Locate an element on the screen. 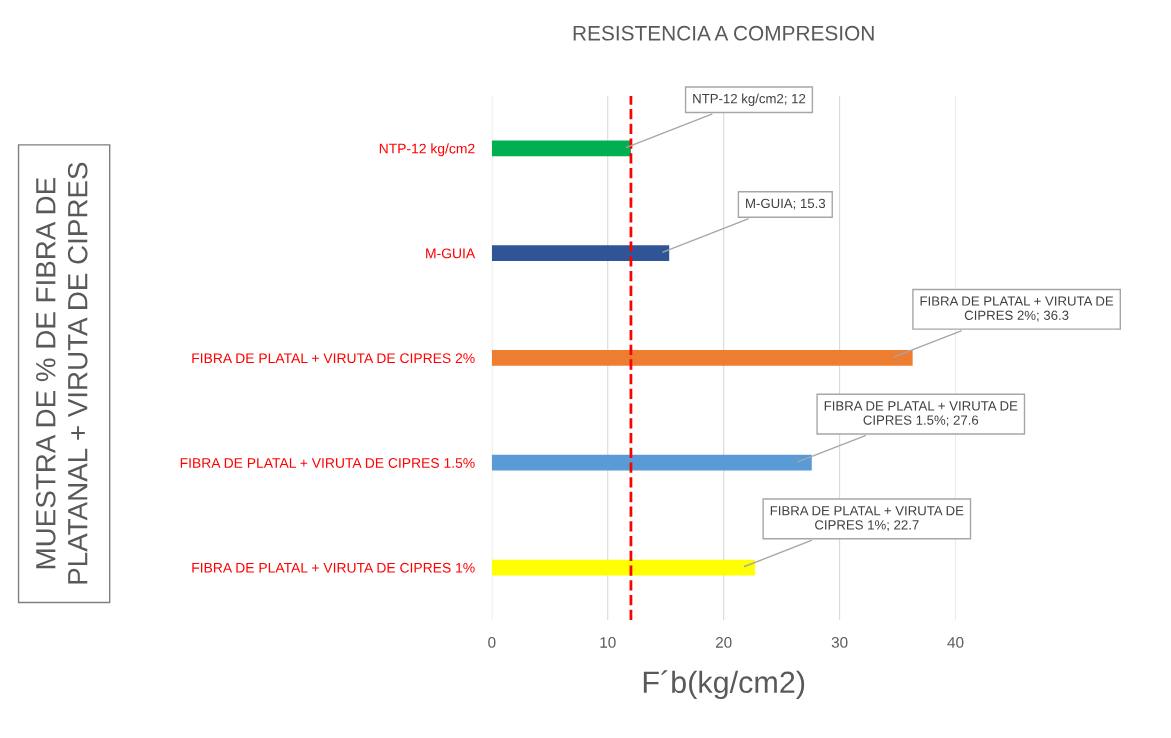 The width and height of the screenshot is (1171, 738). x-tick-label: 20 is located at coordinates (723, 642).